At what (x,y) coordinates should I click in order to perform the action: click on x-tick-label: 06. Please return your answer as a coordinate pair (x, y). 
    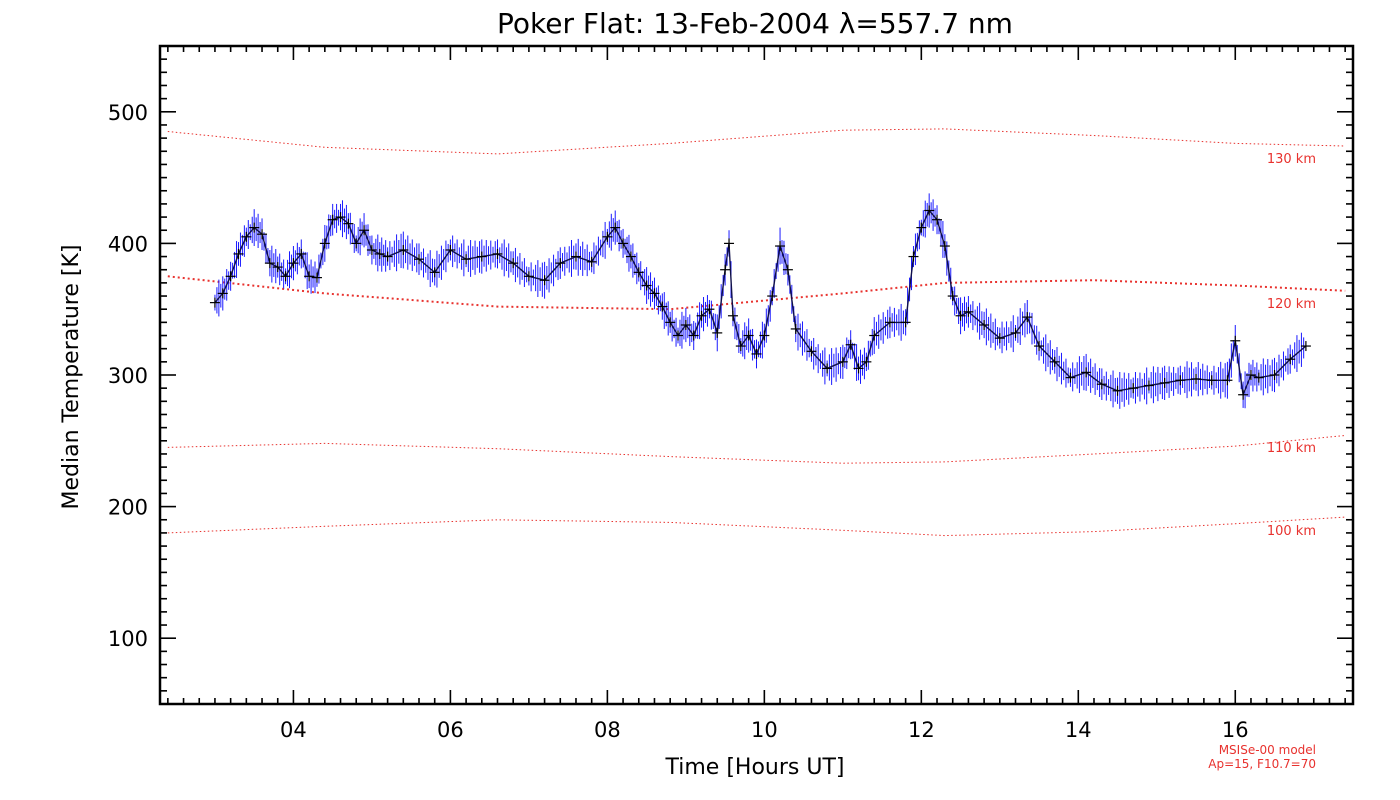
    Looking at the image, I should click on (450, 730).